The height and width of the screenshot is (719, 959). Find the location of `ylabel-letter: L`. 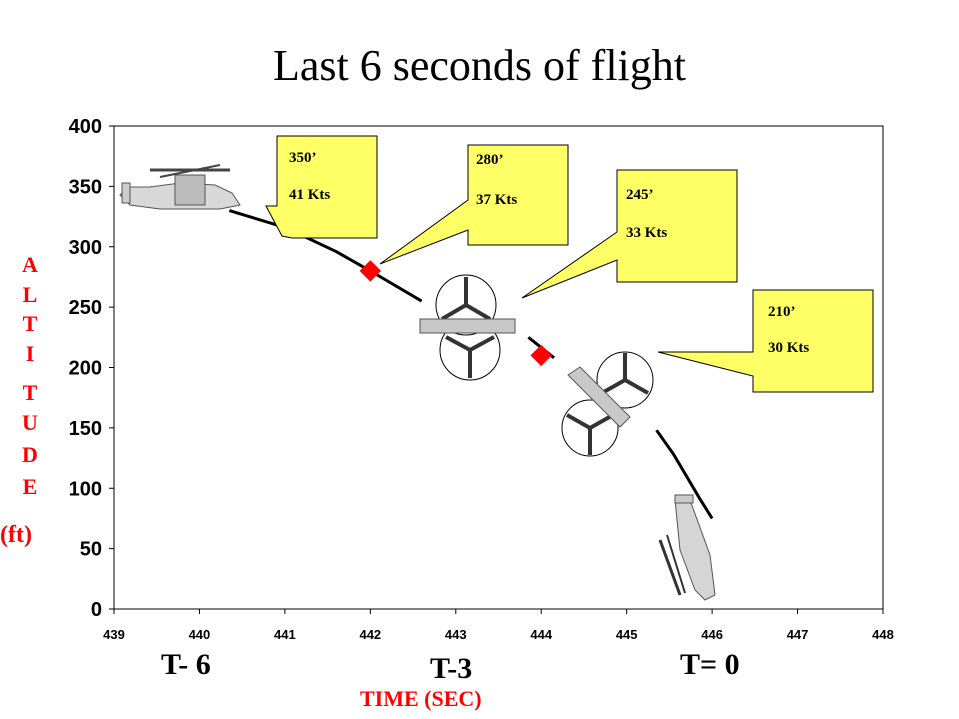

ylabel-letter: L is located at coordinates (30, 294).